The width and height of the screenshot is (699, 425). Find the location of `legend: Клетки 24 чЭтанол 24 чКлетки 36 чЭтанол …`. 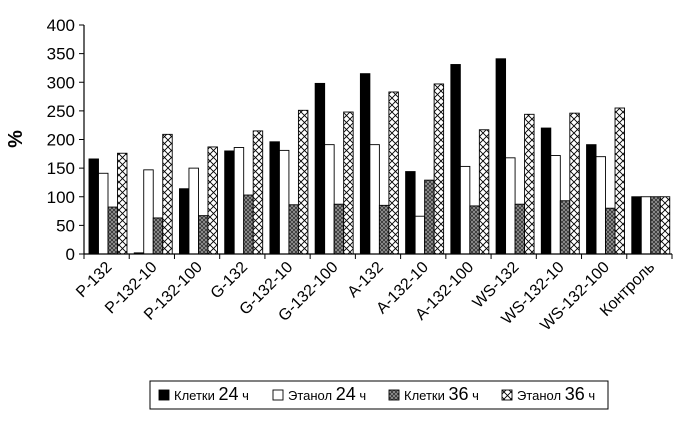

legend: Клетки 24 чЭтанол 24 чКлетки 36 чЭтанол … is located at coordinates (379, 395).